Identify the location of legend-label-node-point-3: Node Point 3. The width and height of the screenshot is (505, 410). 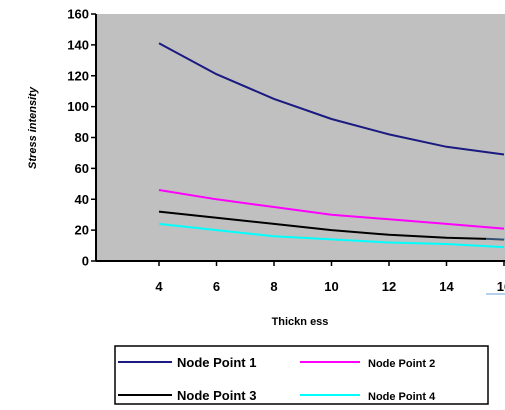
(216, 395).